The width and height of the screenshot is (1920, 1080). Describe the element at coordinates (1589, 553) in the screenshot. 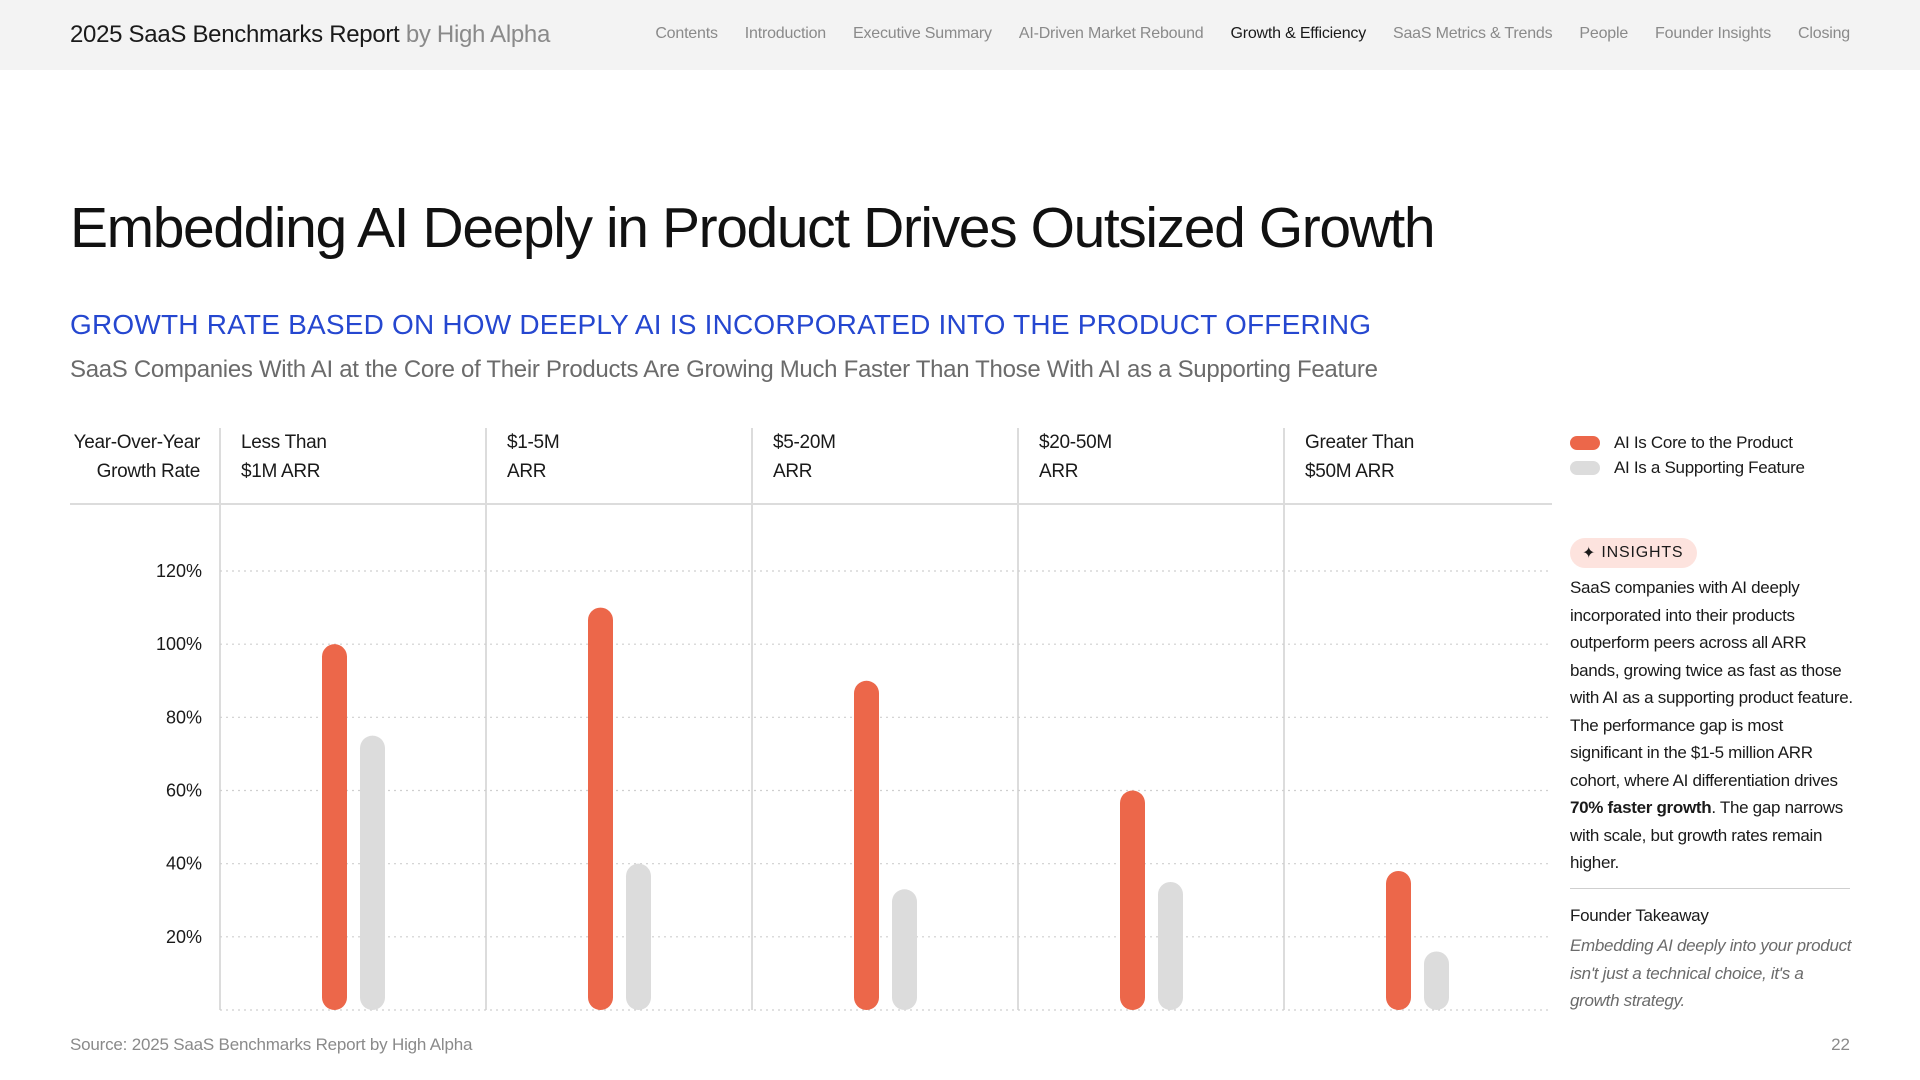

I see `sparkle-icon: ✦` at that location.